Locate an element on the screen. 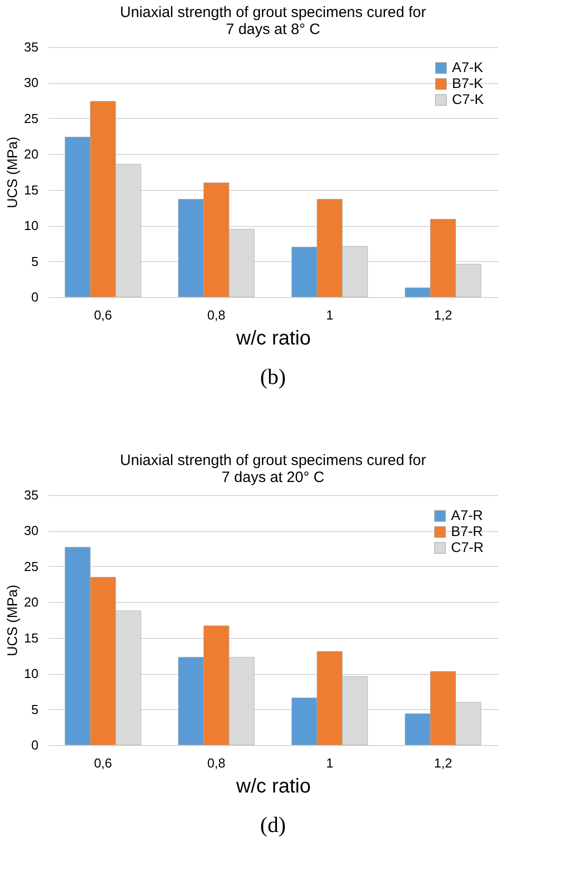 The width and height of the screenshot is (586, 885). legend-label: B7-K is located at coordinates (468, 83).